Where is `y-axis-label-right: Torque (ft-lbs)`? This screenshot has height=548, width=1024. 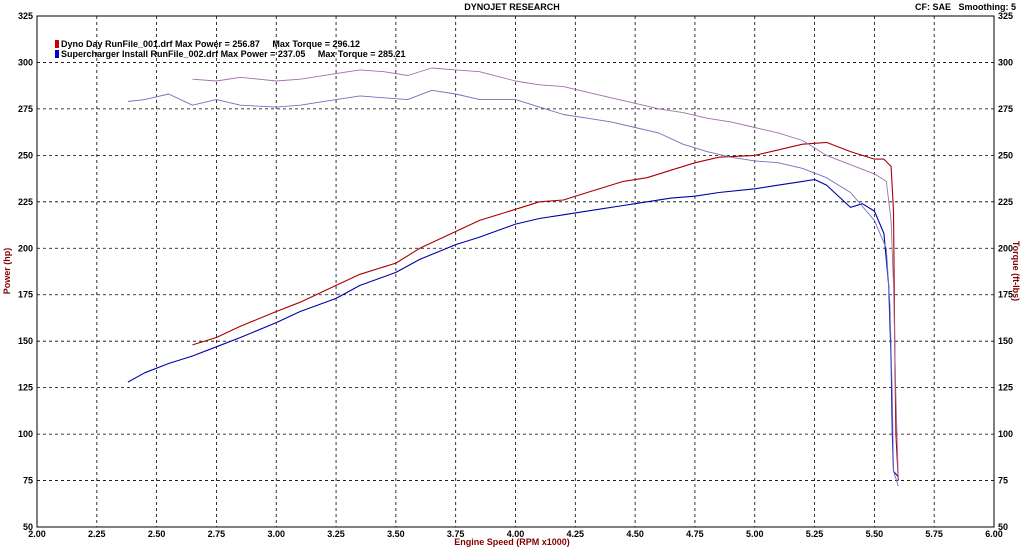
y-axis-label-right: Torque (ft-lbs) is located at coordinates (1016, 271).